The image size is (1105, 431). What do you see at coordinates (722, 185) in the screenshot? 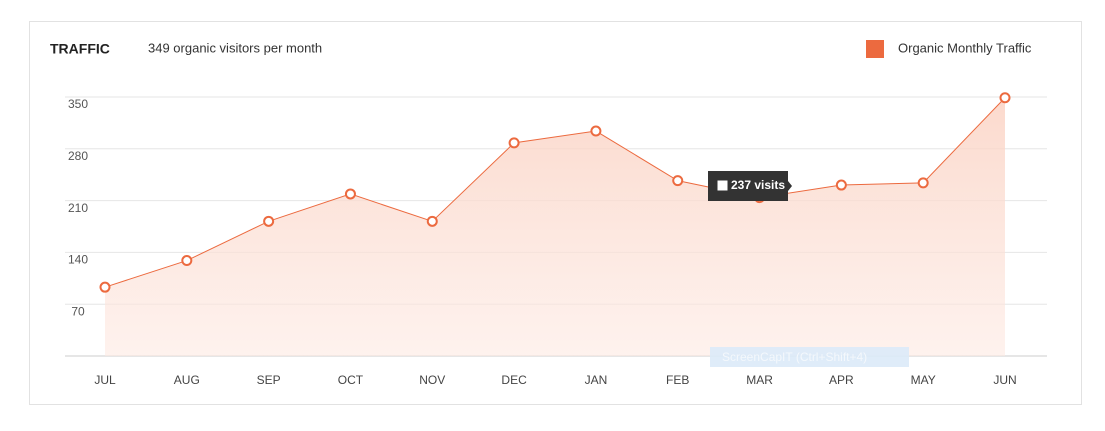
I see `tooltip-swatch` at bounding box center [722, 185].